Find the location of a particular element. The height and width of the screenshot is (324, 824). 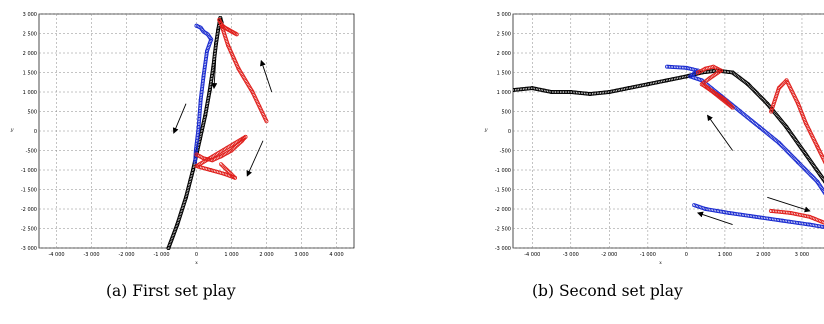

y-tick-label: -500 is located at coordinates (31, 151).